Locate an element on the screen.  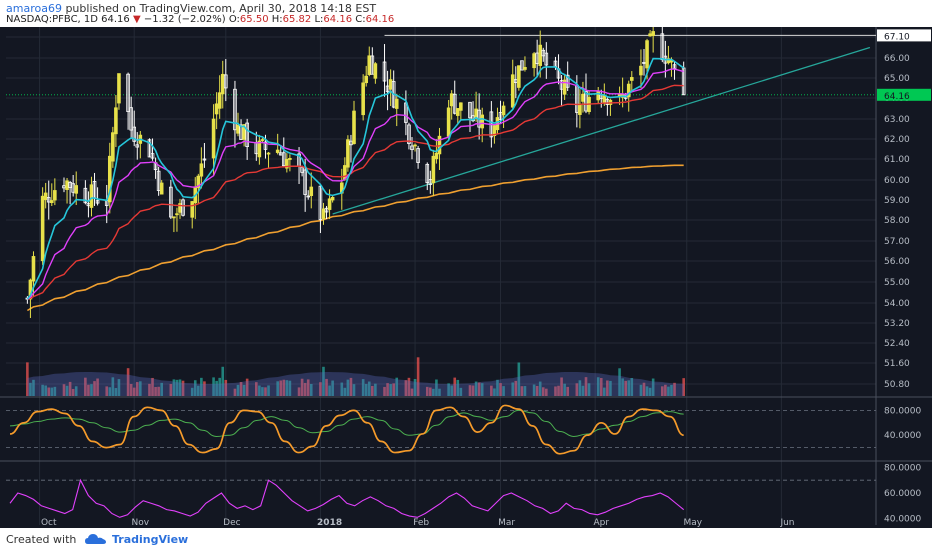
price-change: −1.32 (−2.02%) is located at coordinates (184, 19).